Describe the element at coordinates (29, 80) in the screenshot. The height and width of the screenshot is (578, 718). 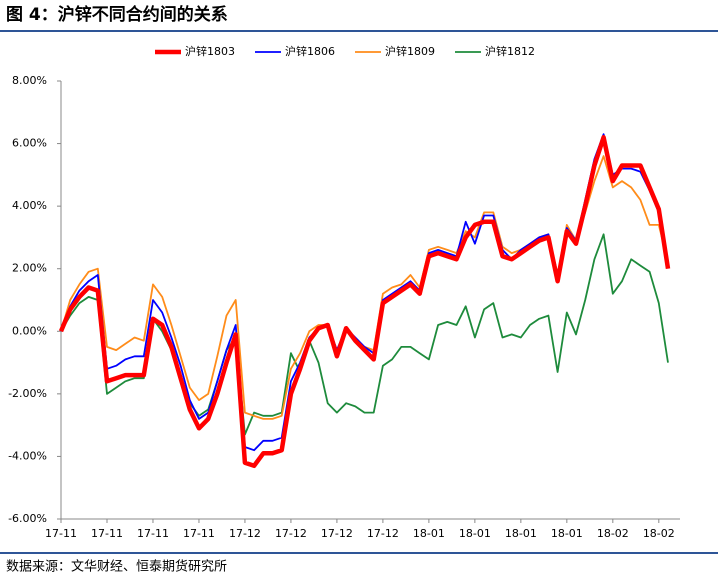
I see `y-tick-label: 8.00%` at that location.